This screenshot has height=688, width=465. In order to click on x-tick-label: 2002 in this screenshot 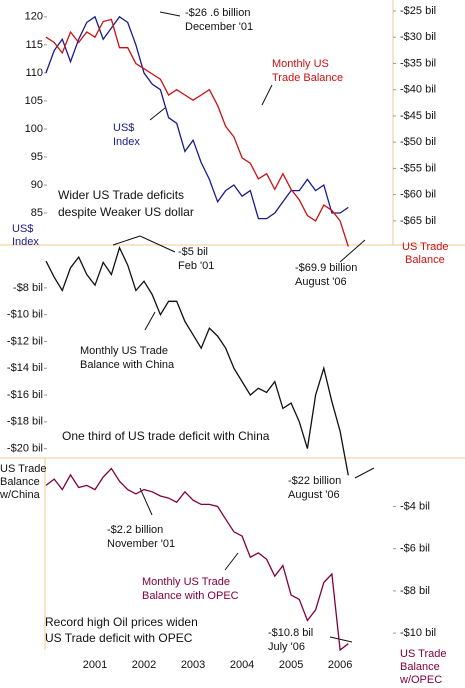, I will do `click(144, 665)`.